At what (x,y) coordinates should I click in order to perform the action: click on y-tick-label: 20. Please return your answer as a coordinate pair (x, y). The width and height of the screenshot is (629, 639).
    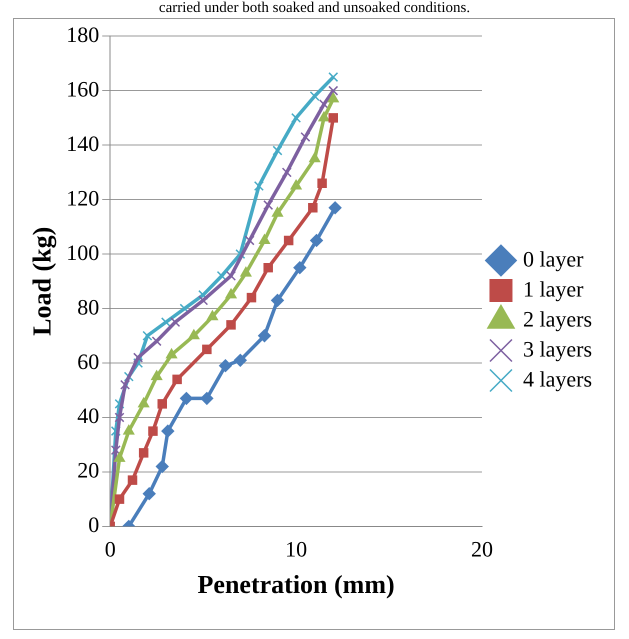
    Looking at the image, I should click on (88, 470).